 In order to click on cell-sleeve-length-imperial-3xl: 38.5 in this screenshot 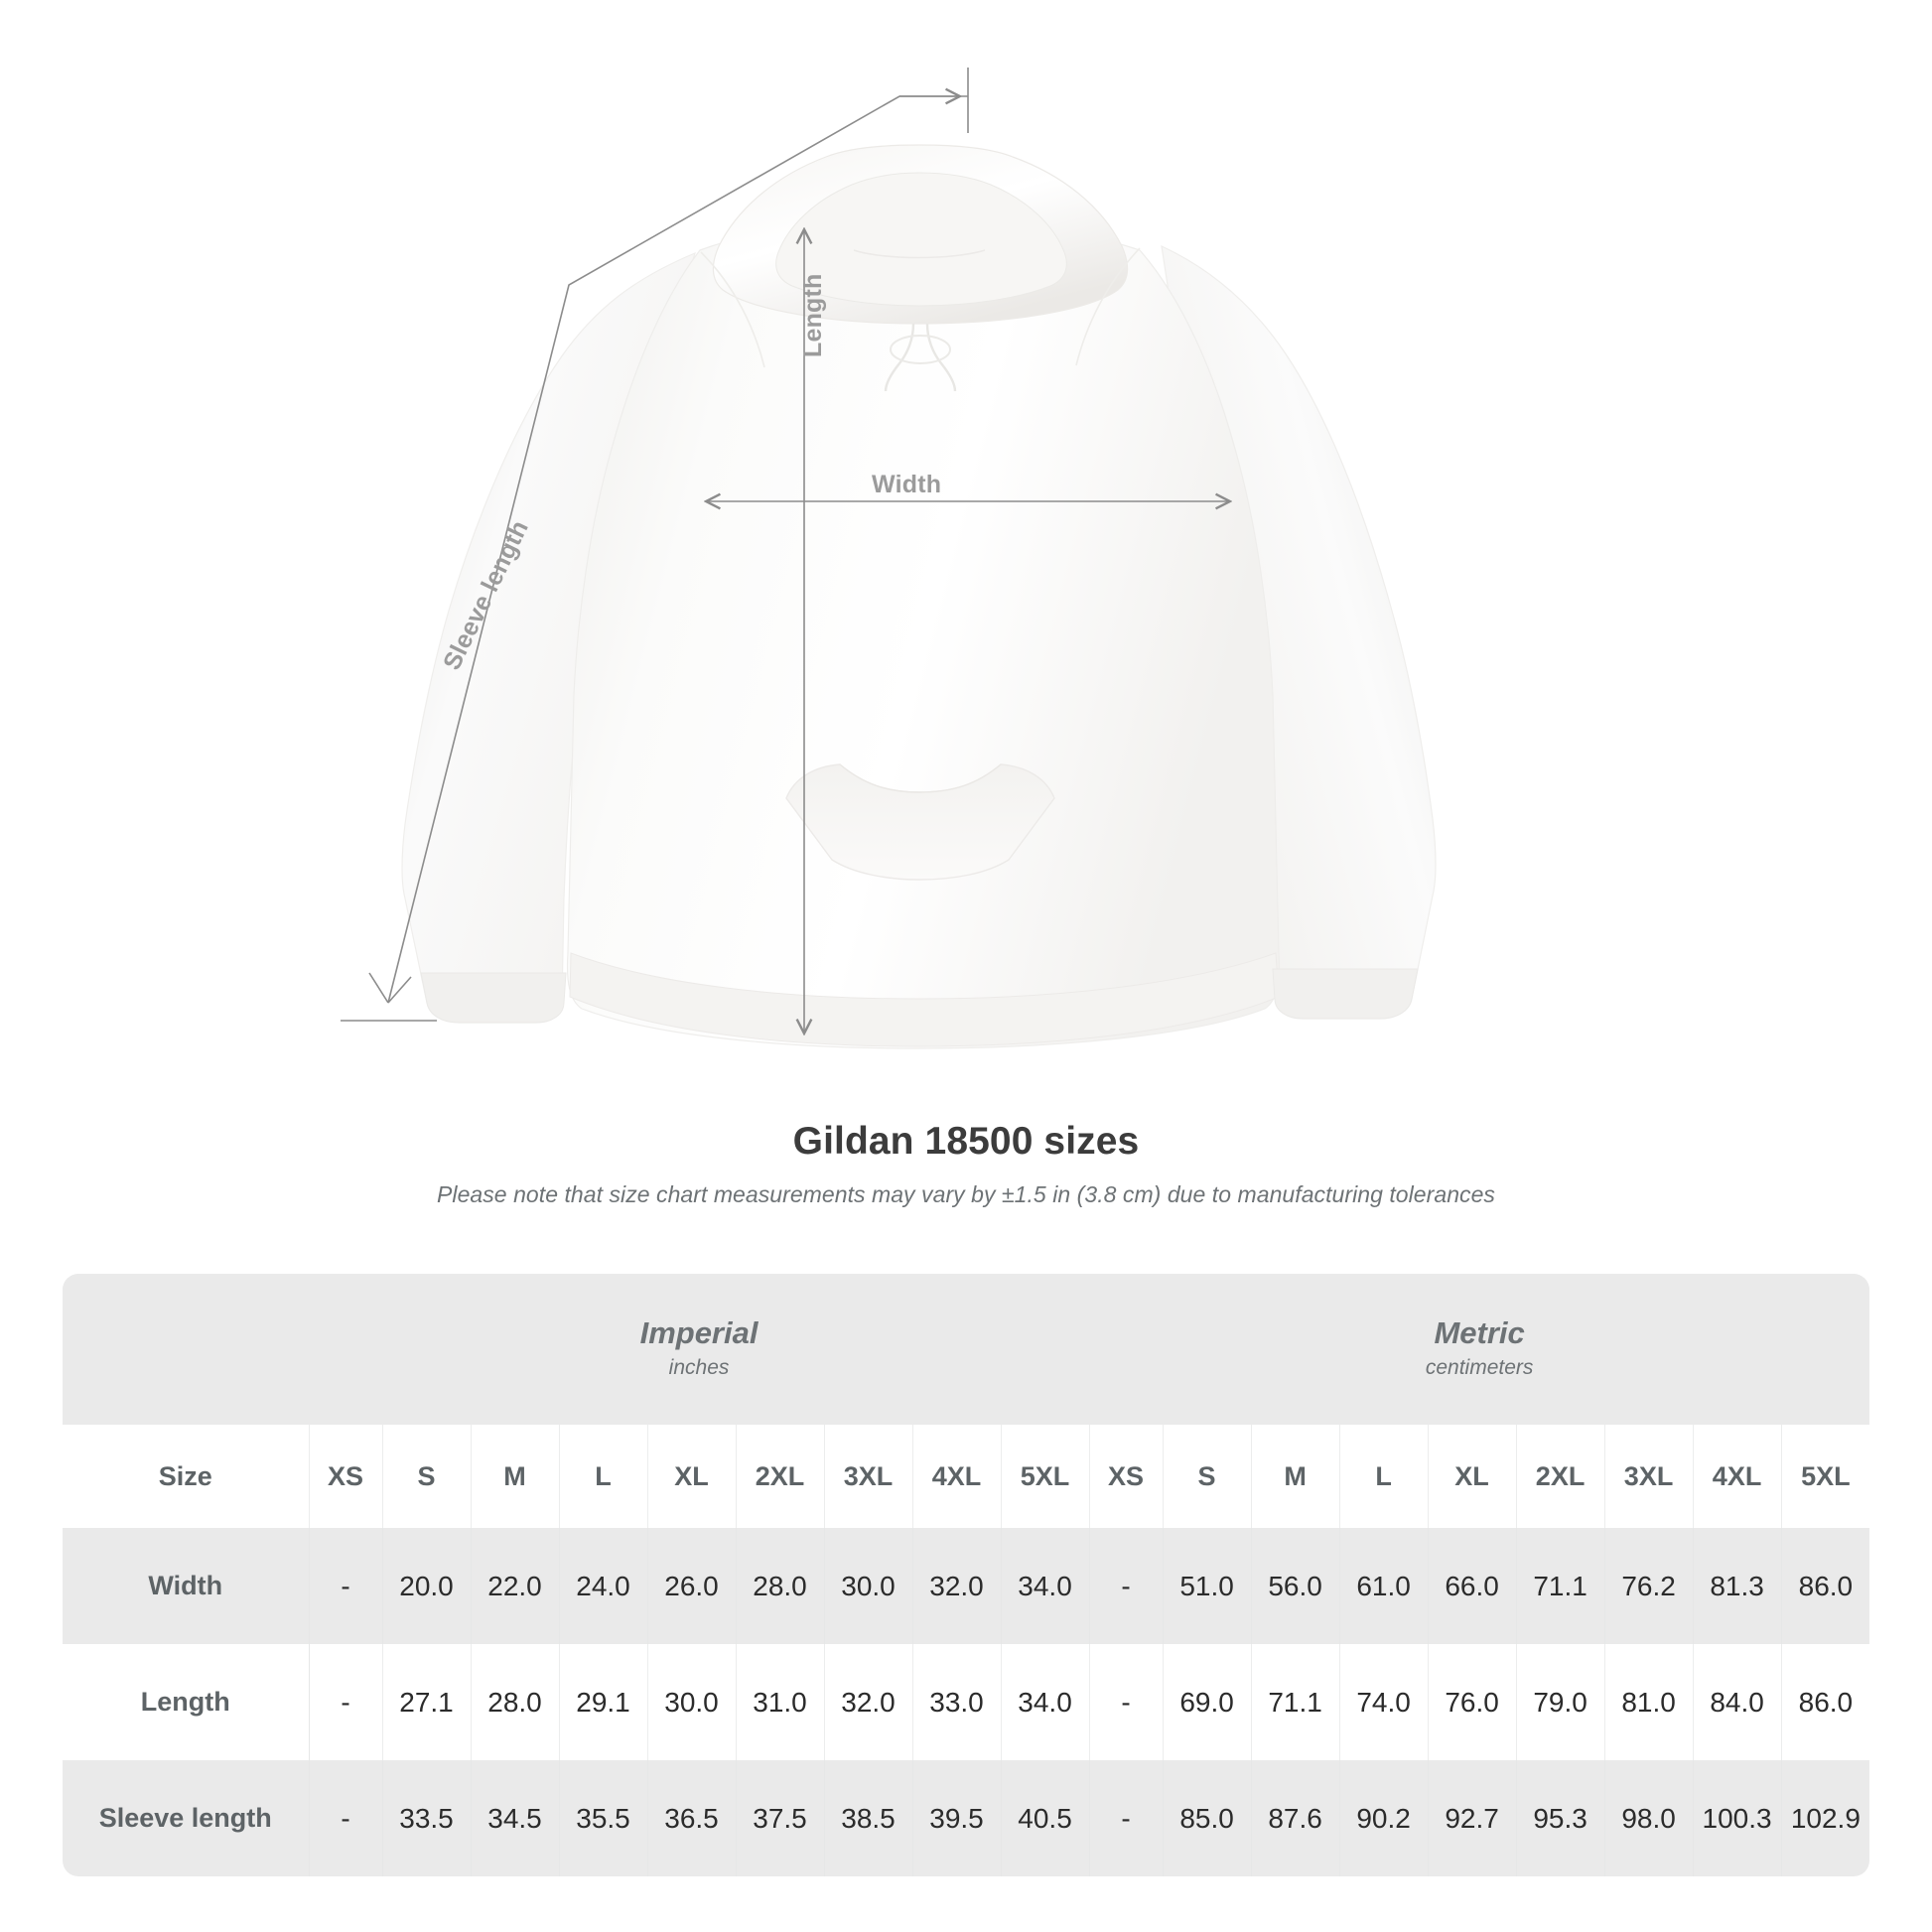, I will do `click(869, 1818)`.